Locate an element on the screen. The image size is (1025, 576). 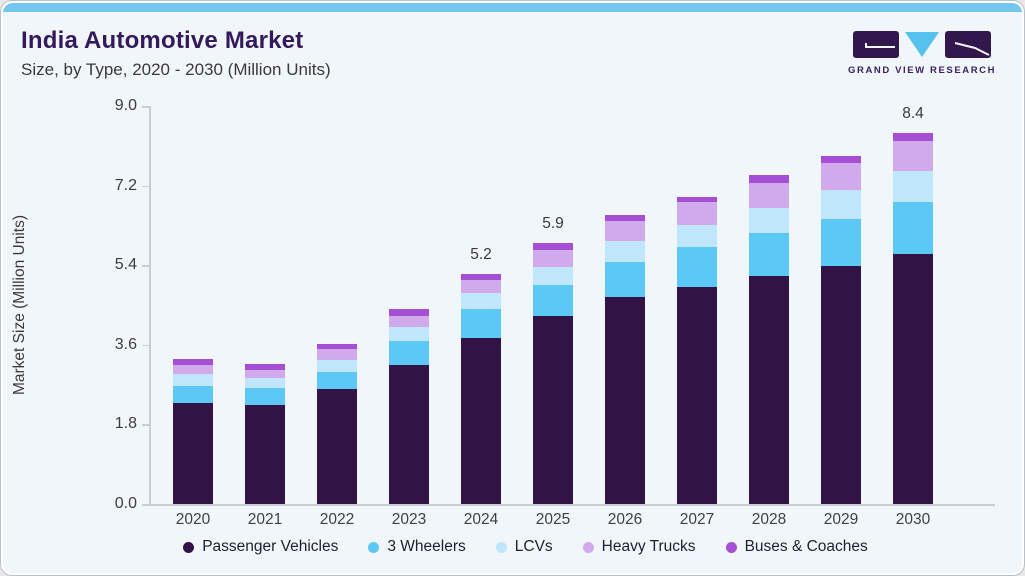
legend-label: Buses & Coaches is located at coordinates (806, 546).